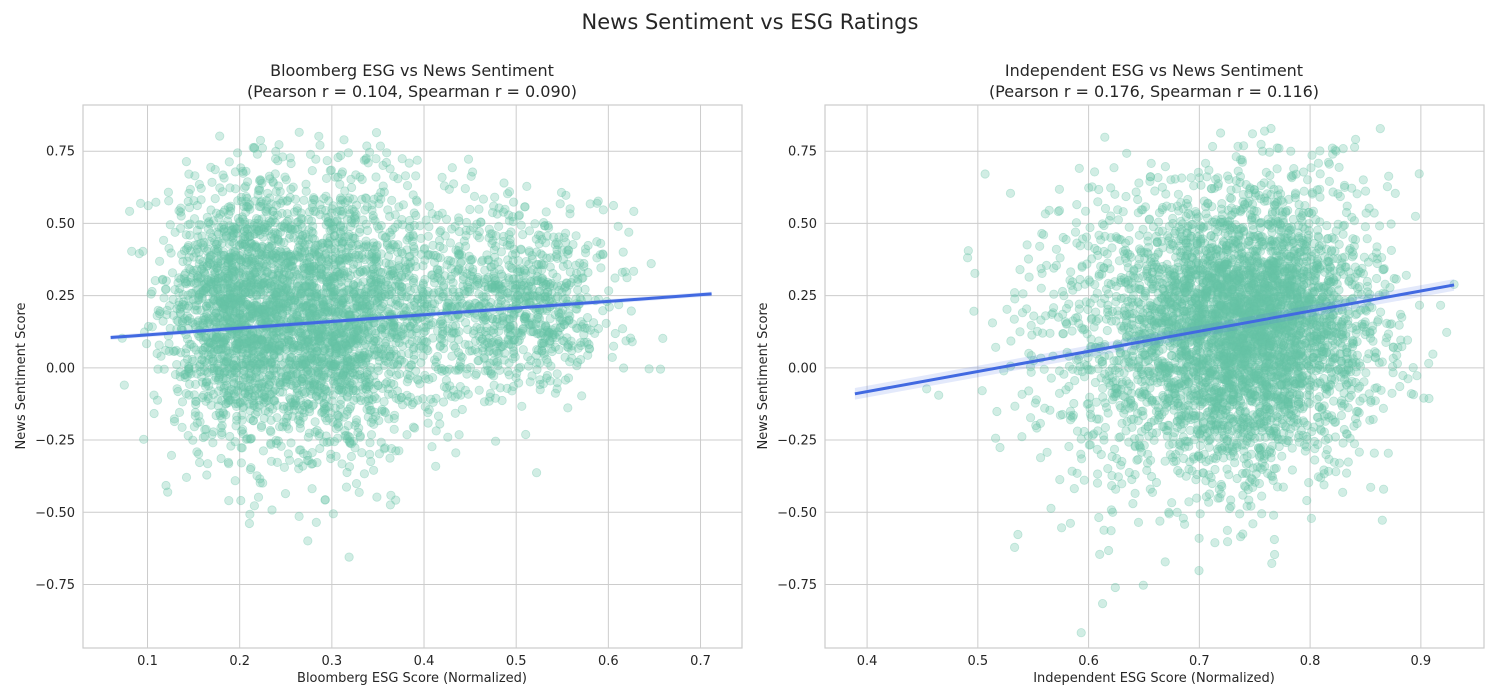 The width and height of the screenshot is (1500, 700). I want to click on y-tick-label: 0.00, so click(60, 368).